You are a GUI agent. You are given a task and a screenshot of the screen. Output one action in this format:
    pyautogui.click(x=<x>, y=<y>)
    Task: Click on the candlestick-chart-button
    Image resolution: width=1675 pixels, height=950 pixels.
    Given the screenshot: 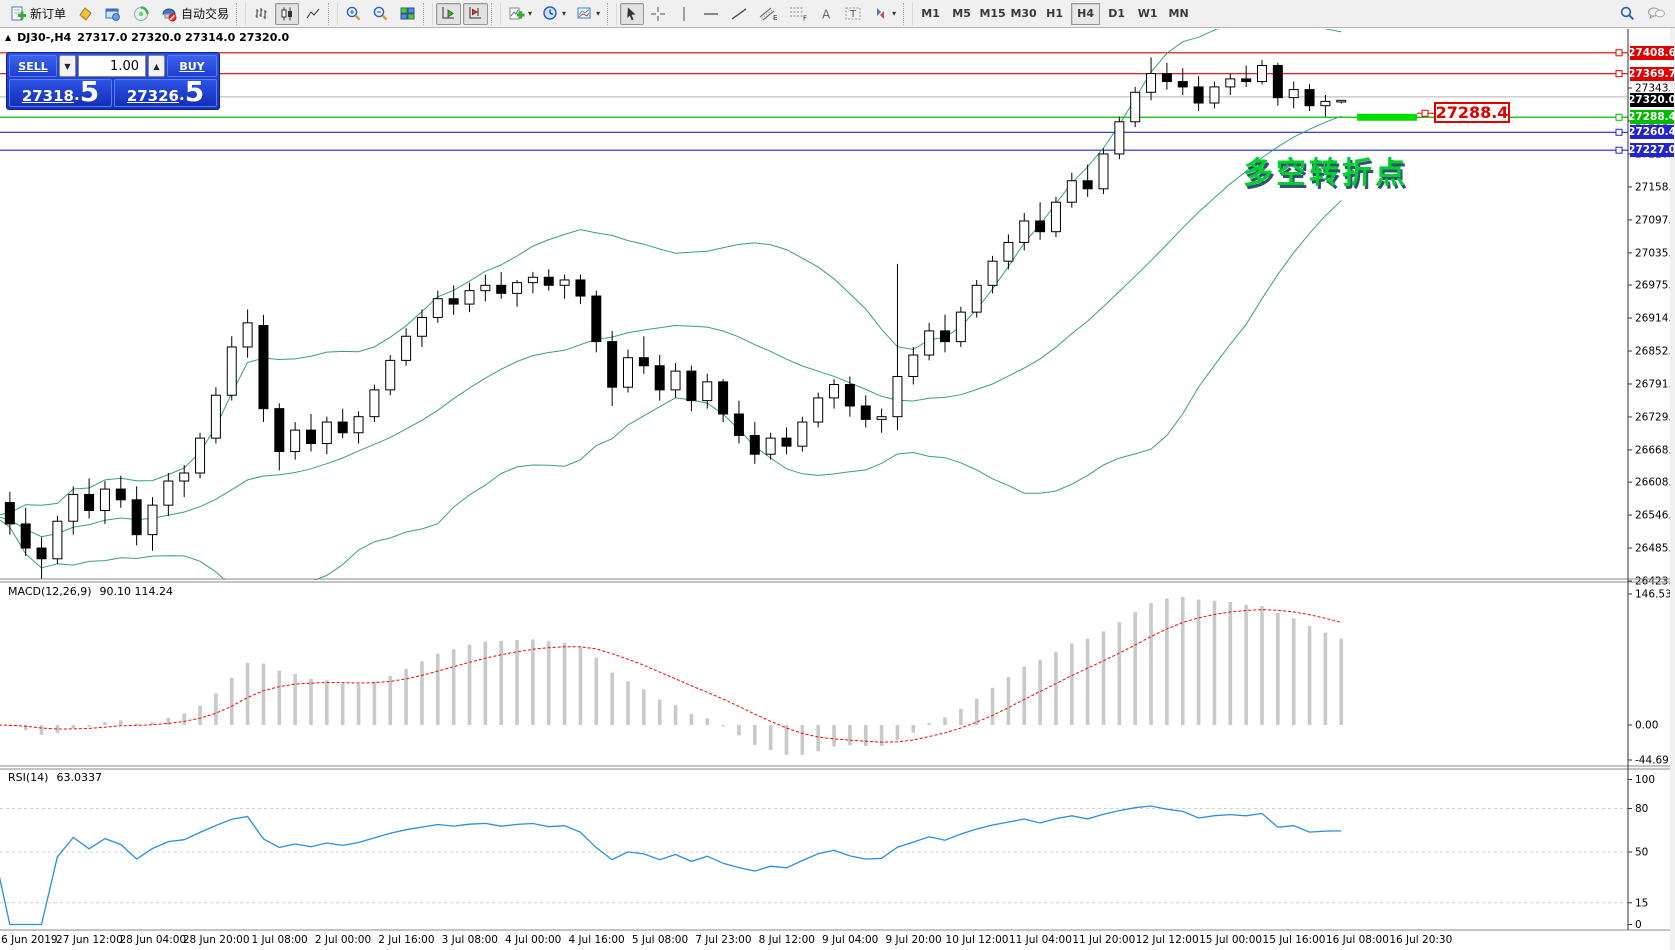 What is the action you would take?
    pyautogui.click(x=287, y=13)
    